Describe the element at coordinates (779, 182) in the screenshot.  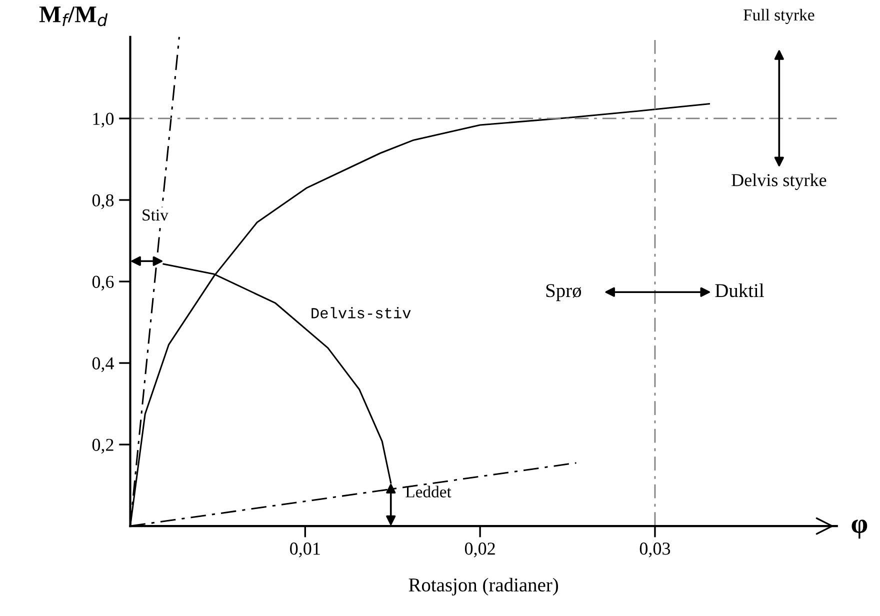
I see `annotation: Delvis styrke` at that location.